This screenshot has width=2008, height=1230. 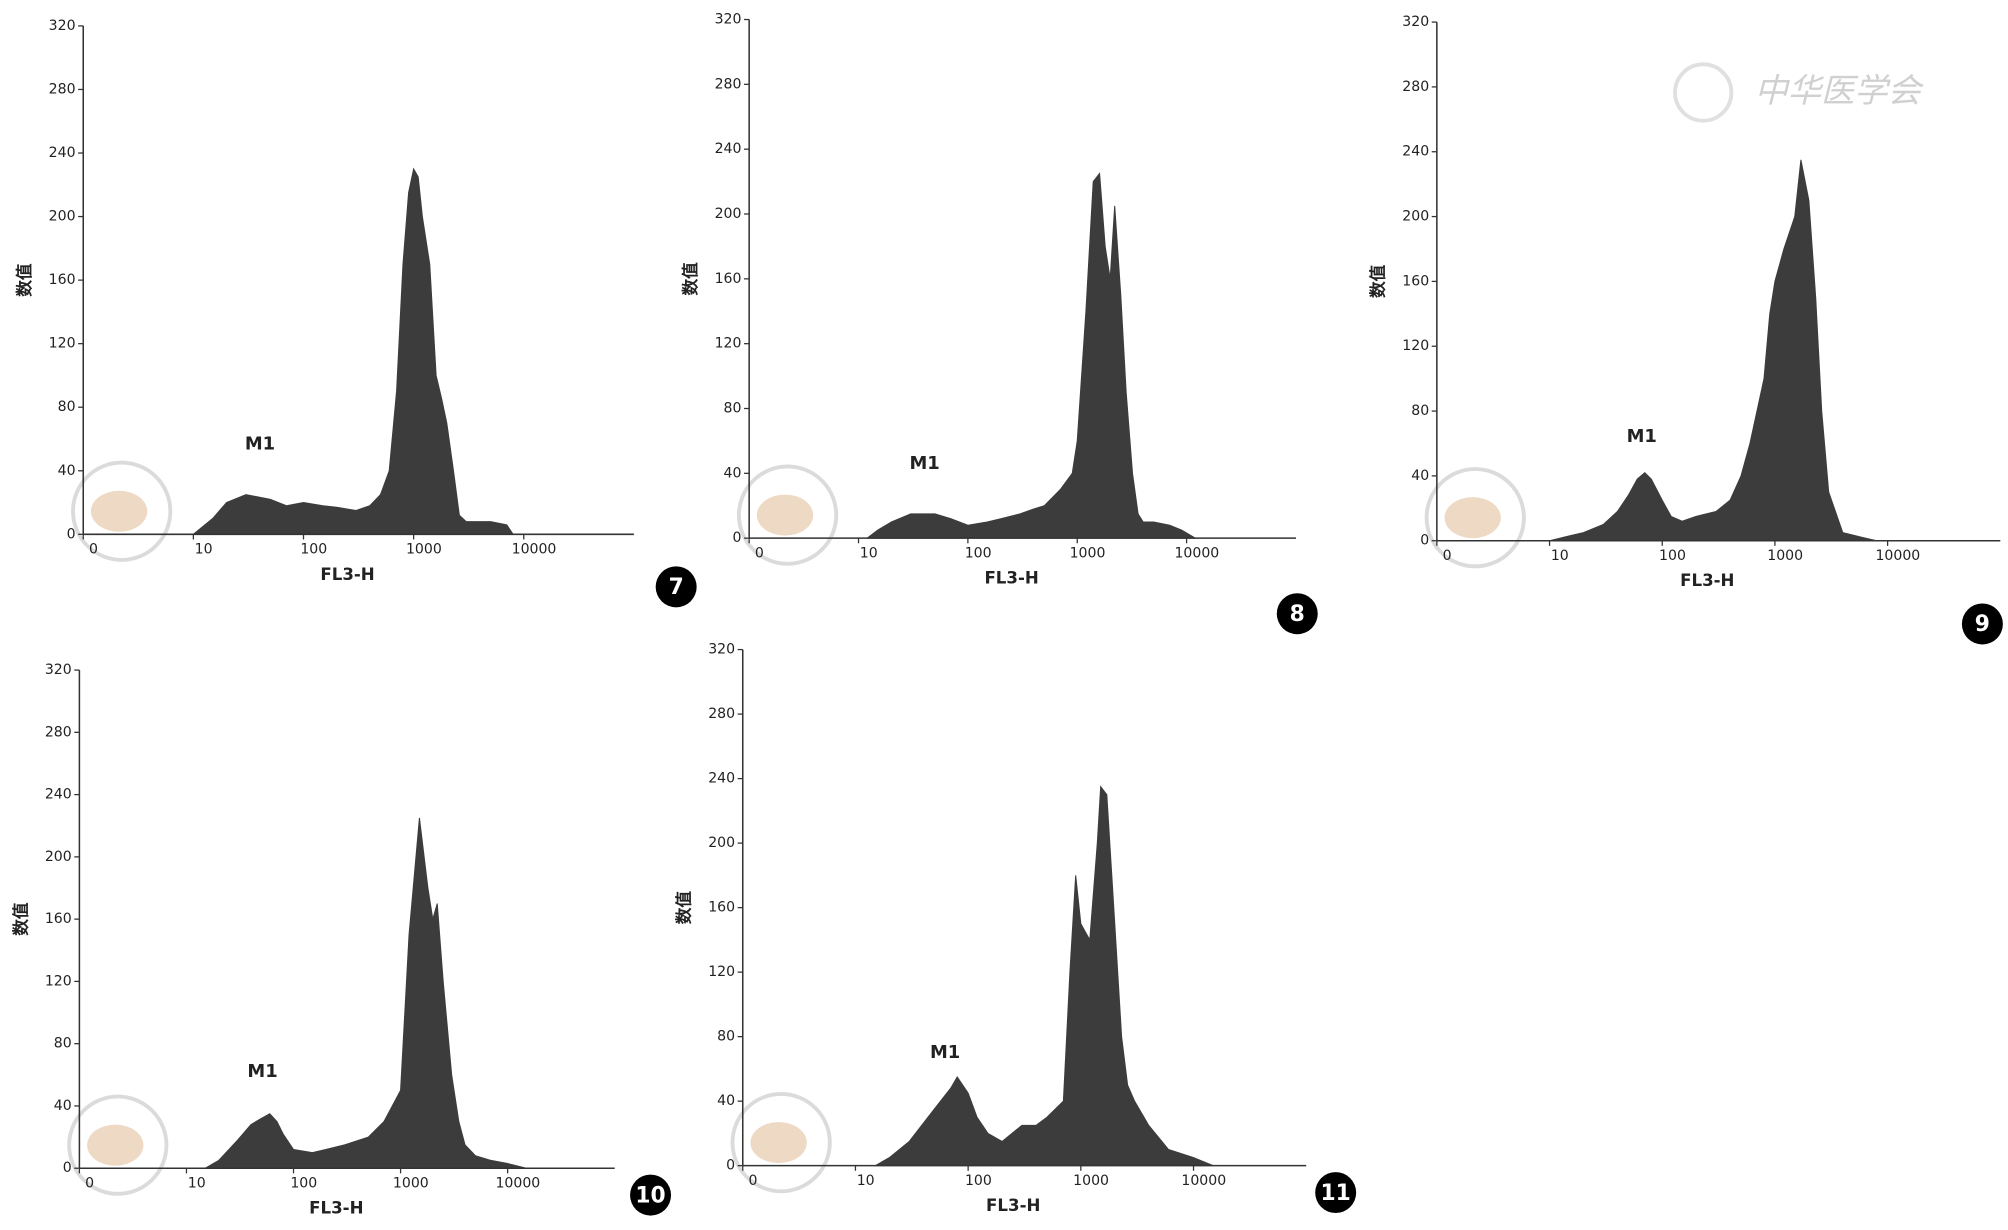 What do you see at coordinates (650, 1195) in the screenshot?
I see `panel-label: 10` at bounding box center [650, 1195].